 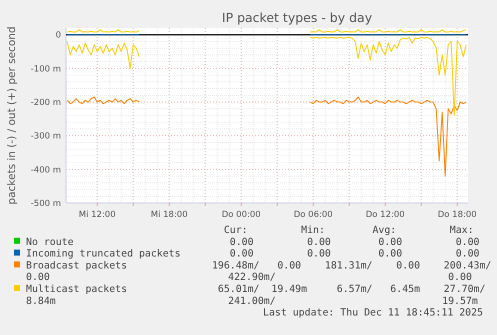 What do you see at coordinates (313, 215) in the screenshot?
I see `x-tick-label: Do 06:00` at bounding box center [313, 215].